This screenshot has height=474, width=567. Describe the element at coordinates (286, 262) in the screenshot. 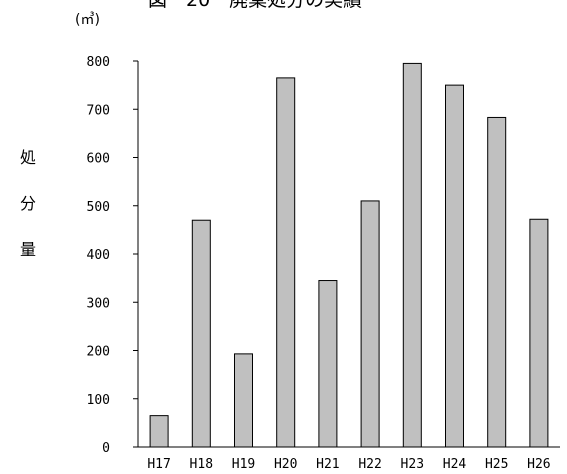

I see `bar-H20` at that location.